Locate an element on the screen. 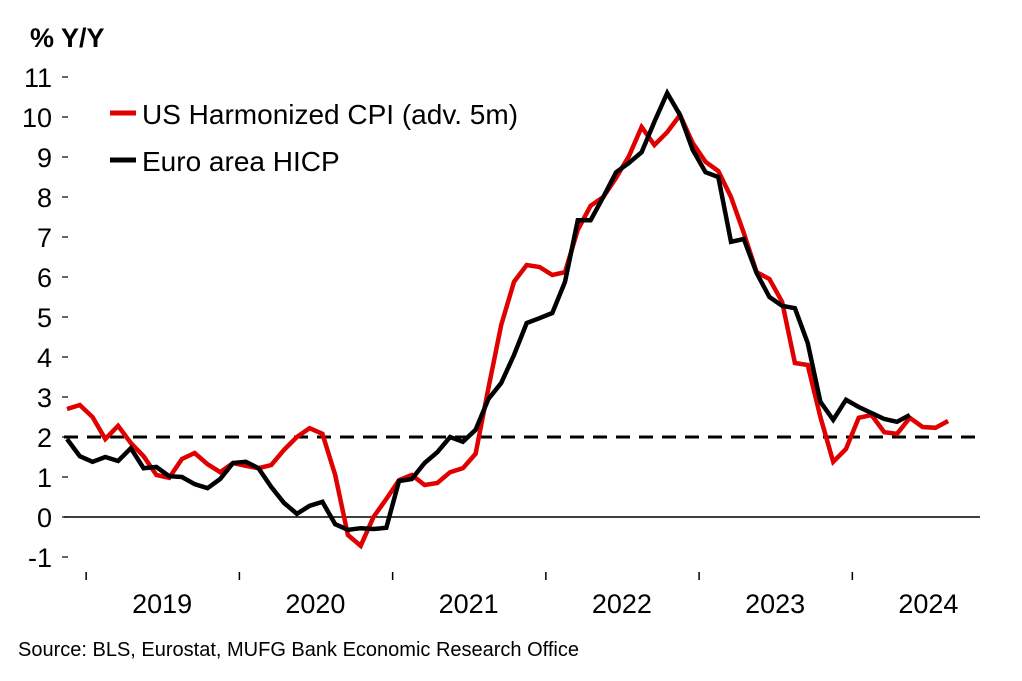  y-tick-label: 5 is located at coordinates (44, 318).